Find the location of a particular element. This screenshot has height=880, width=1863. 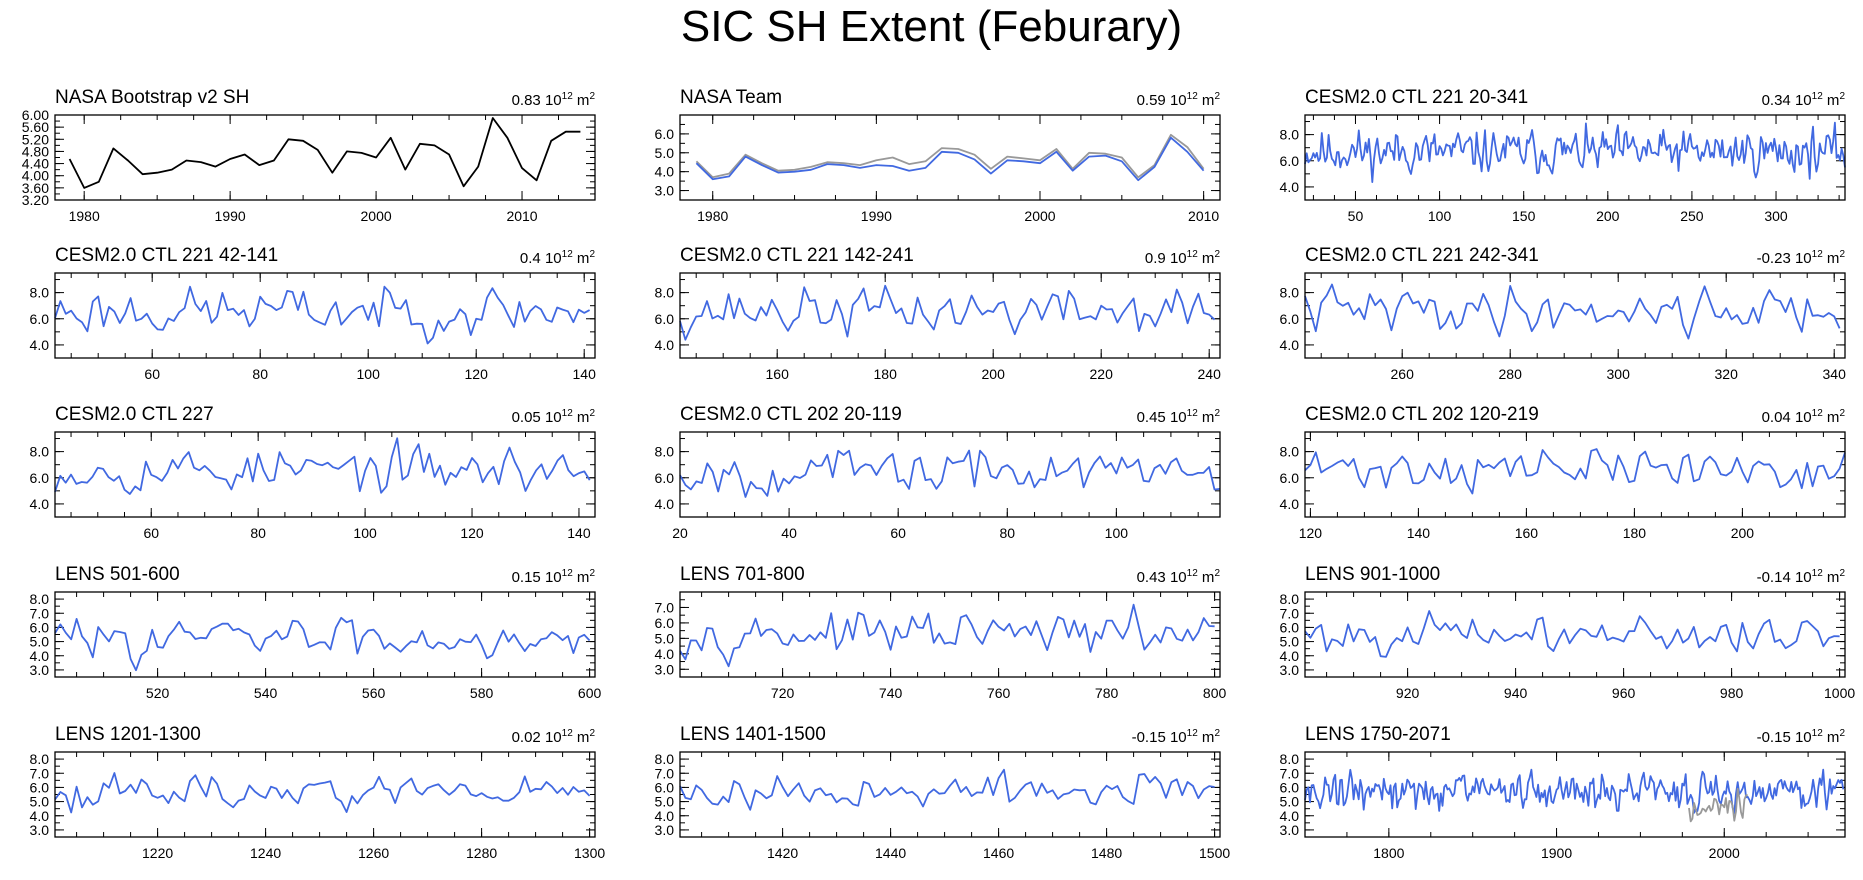

figure-title: SIC SH Extent (Feburary) is located at coordinates (931, 26).